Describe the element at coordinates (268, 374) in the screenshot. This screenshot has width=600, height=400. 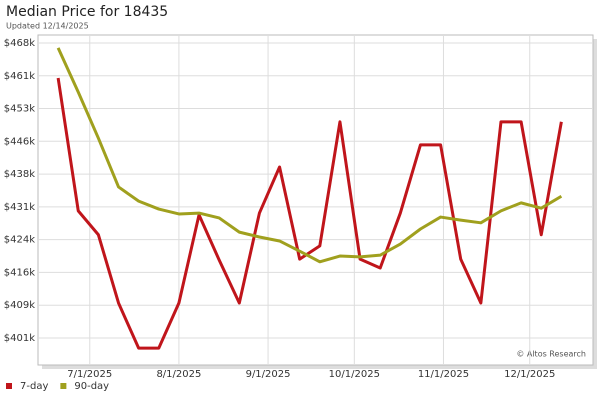
I see `x-tick-label: 9/1/2025` at that location.